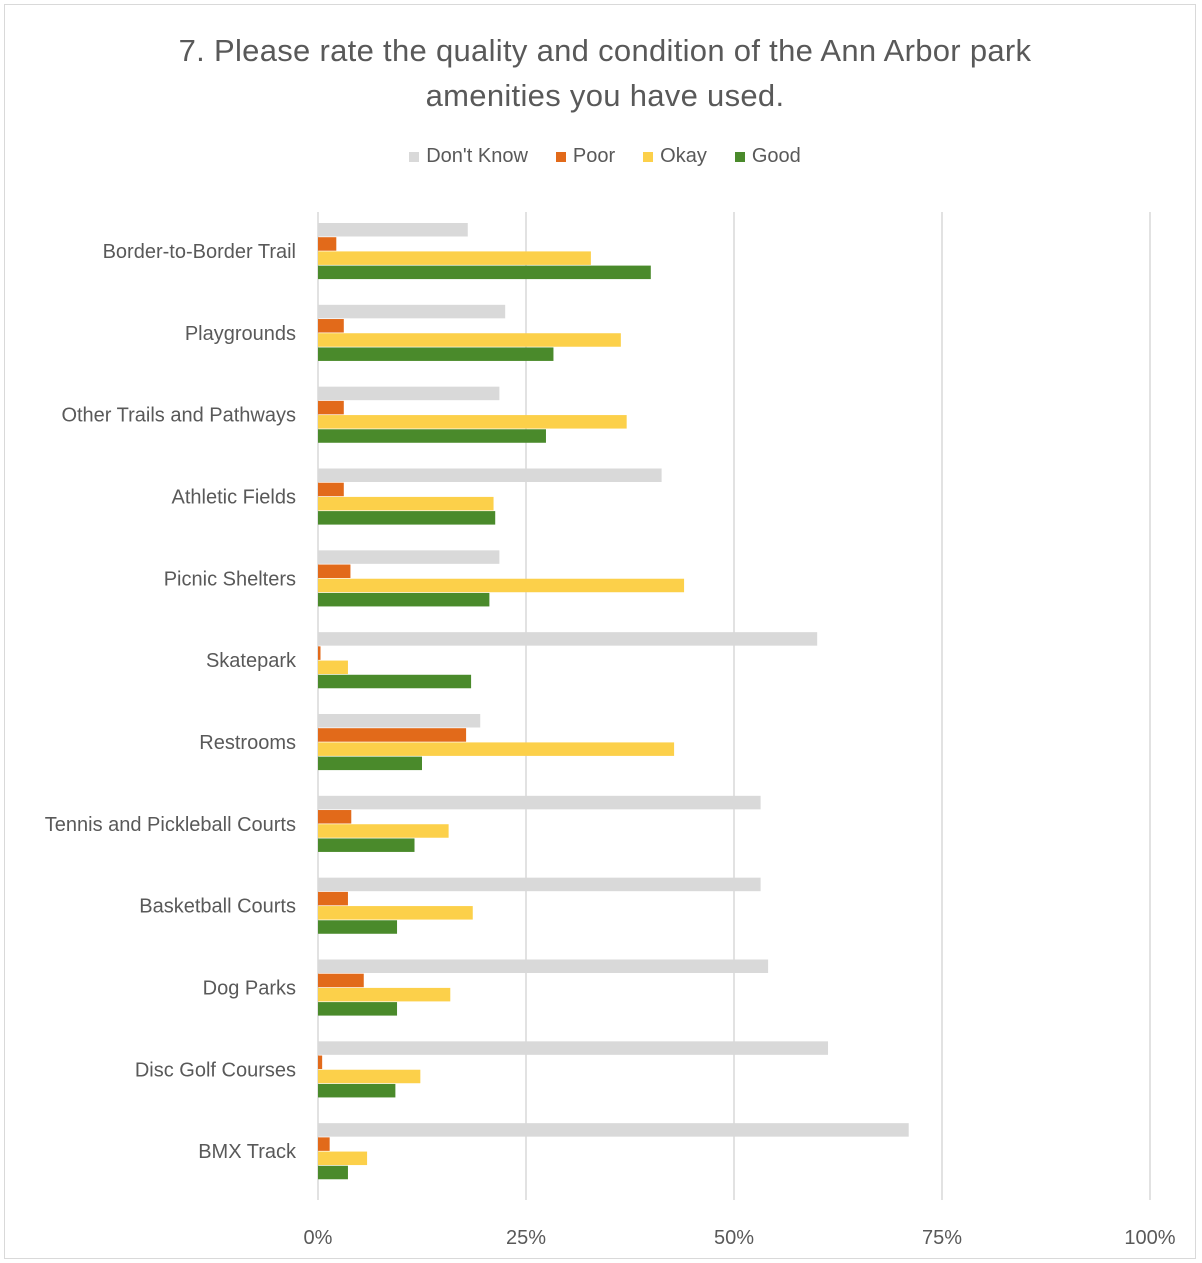 The width and height of the screenshot is (1202, 1263). I want to click on category-label: Other Trails and Pathways, so click(178, 416).